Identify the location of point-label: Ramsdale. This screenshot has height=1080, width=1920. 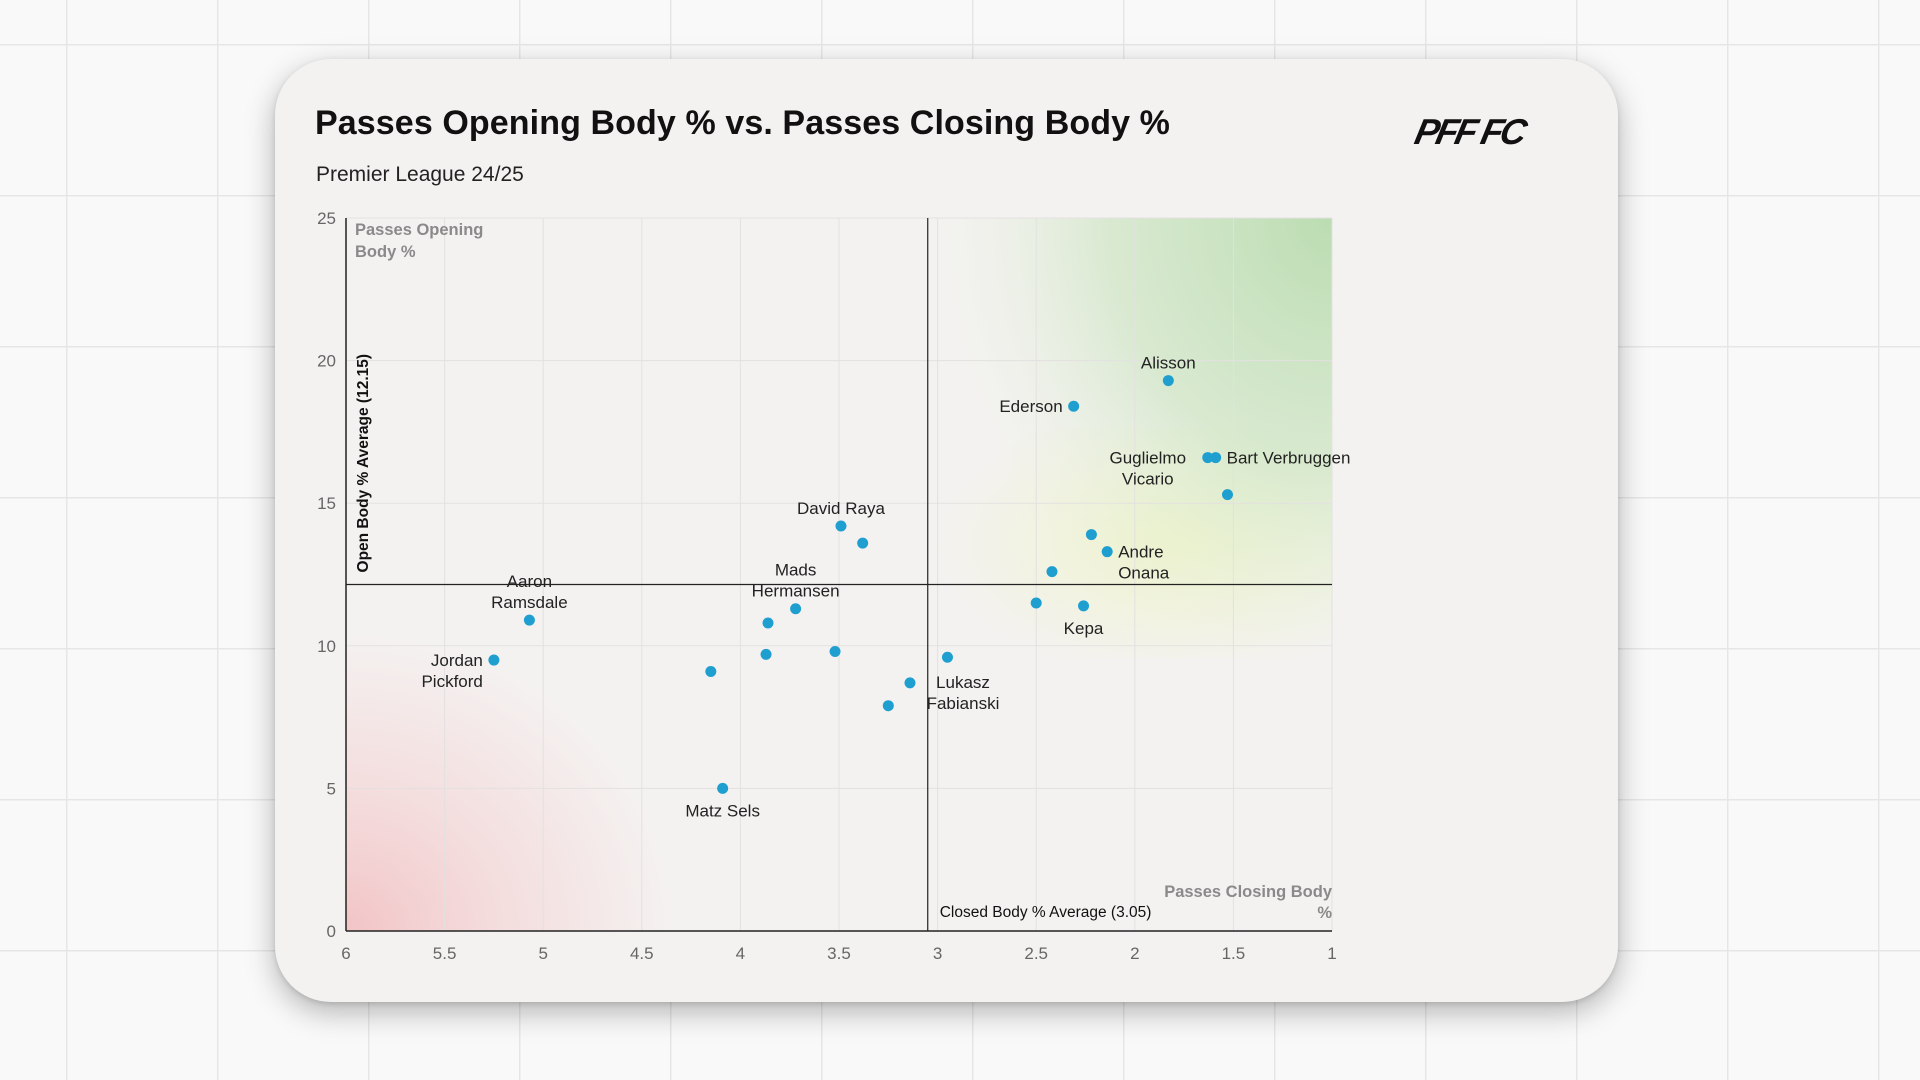
(529, 602).